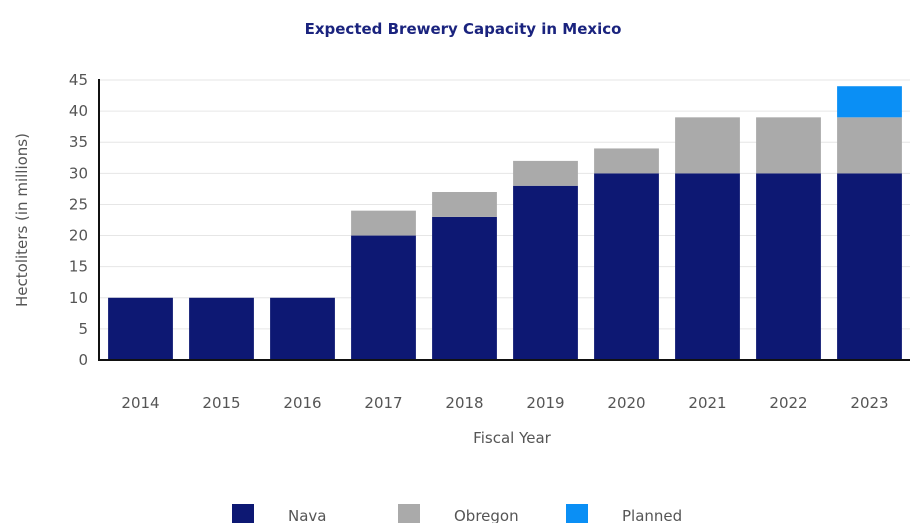 Image resolution: width=912 pixels, height=523 pixels. Describe the element at coordinates (78, 80) in the screenshot. I see `y-tick-label: 45` at that location.